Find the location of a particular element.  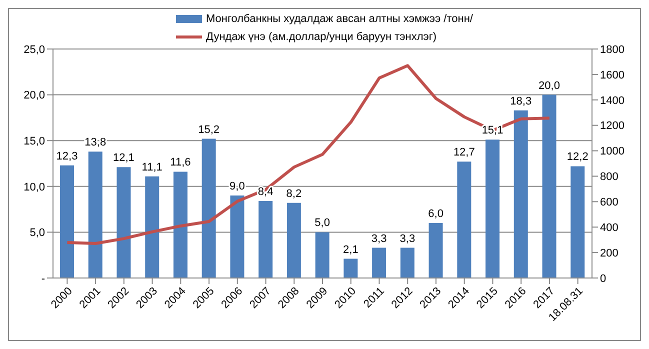

y2-tick-label: 0 is located at coordinates (603, 278).